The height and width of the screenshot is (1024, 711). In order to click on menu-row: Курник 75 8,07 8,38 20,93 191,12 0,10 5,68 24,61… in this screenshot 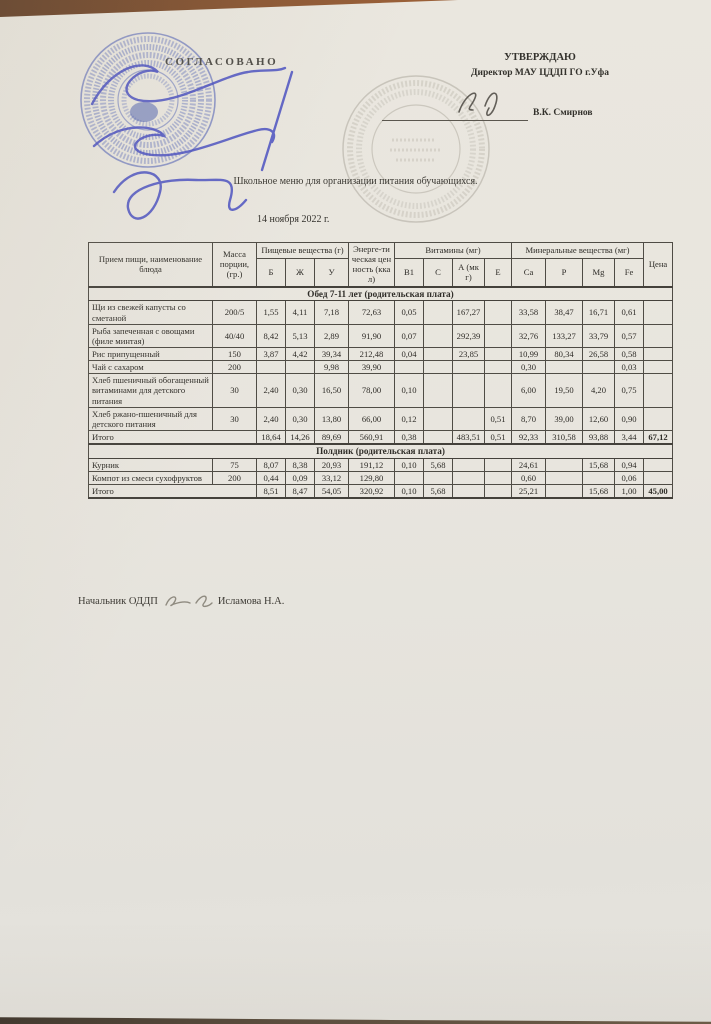, I will do `click(381, 465)`.